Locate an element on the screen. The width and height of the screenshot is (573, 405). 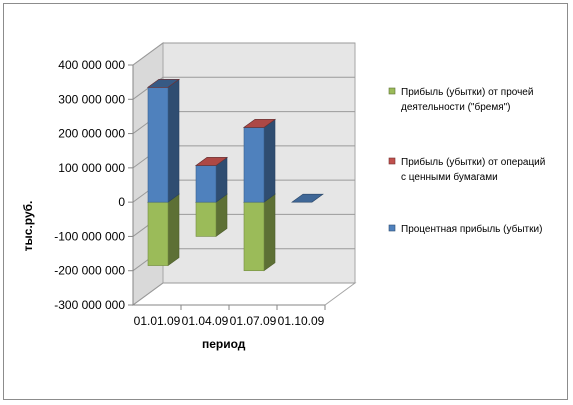
x-axis-tick-labels: 01.01.09 01.04.09 01.07.09 01.10.09 is located at coordinates (229, 321).